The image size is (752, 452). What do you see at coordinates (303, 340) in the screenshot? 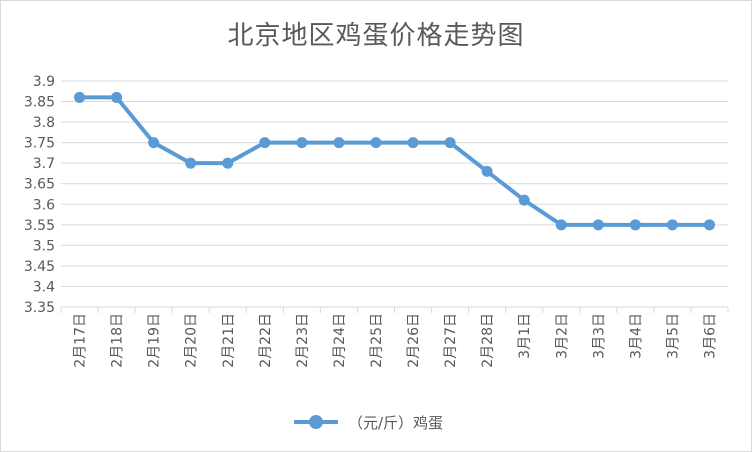
I see `x-tick-label-6: 2月23日` at bounding box center [303, 340].